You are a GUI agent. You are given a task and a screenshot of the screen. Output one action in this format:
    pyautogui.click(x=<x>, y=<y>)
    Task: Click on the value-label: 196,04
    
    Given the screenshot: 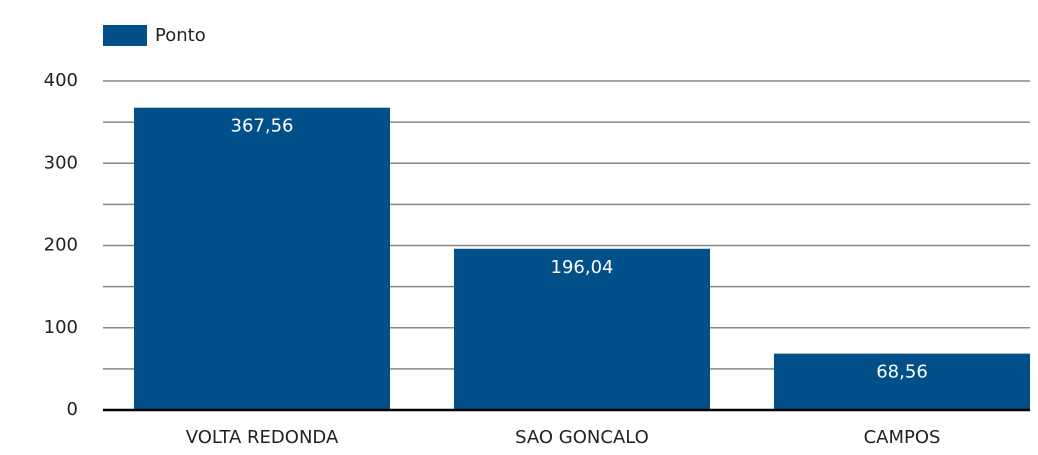 What is the action you would take?
    pyautogui.click(x=582, y=267)
    